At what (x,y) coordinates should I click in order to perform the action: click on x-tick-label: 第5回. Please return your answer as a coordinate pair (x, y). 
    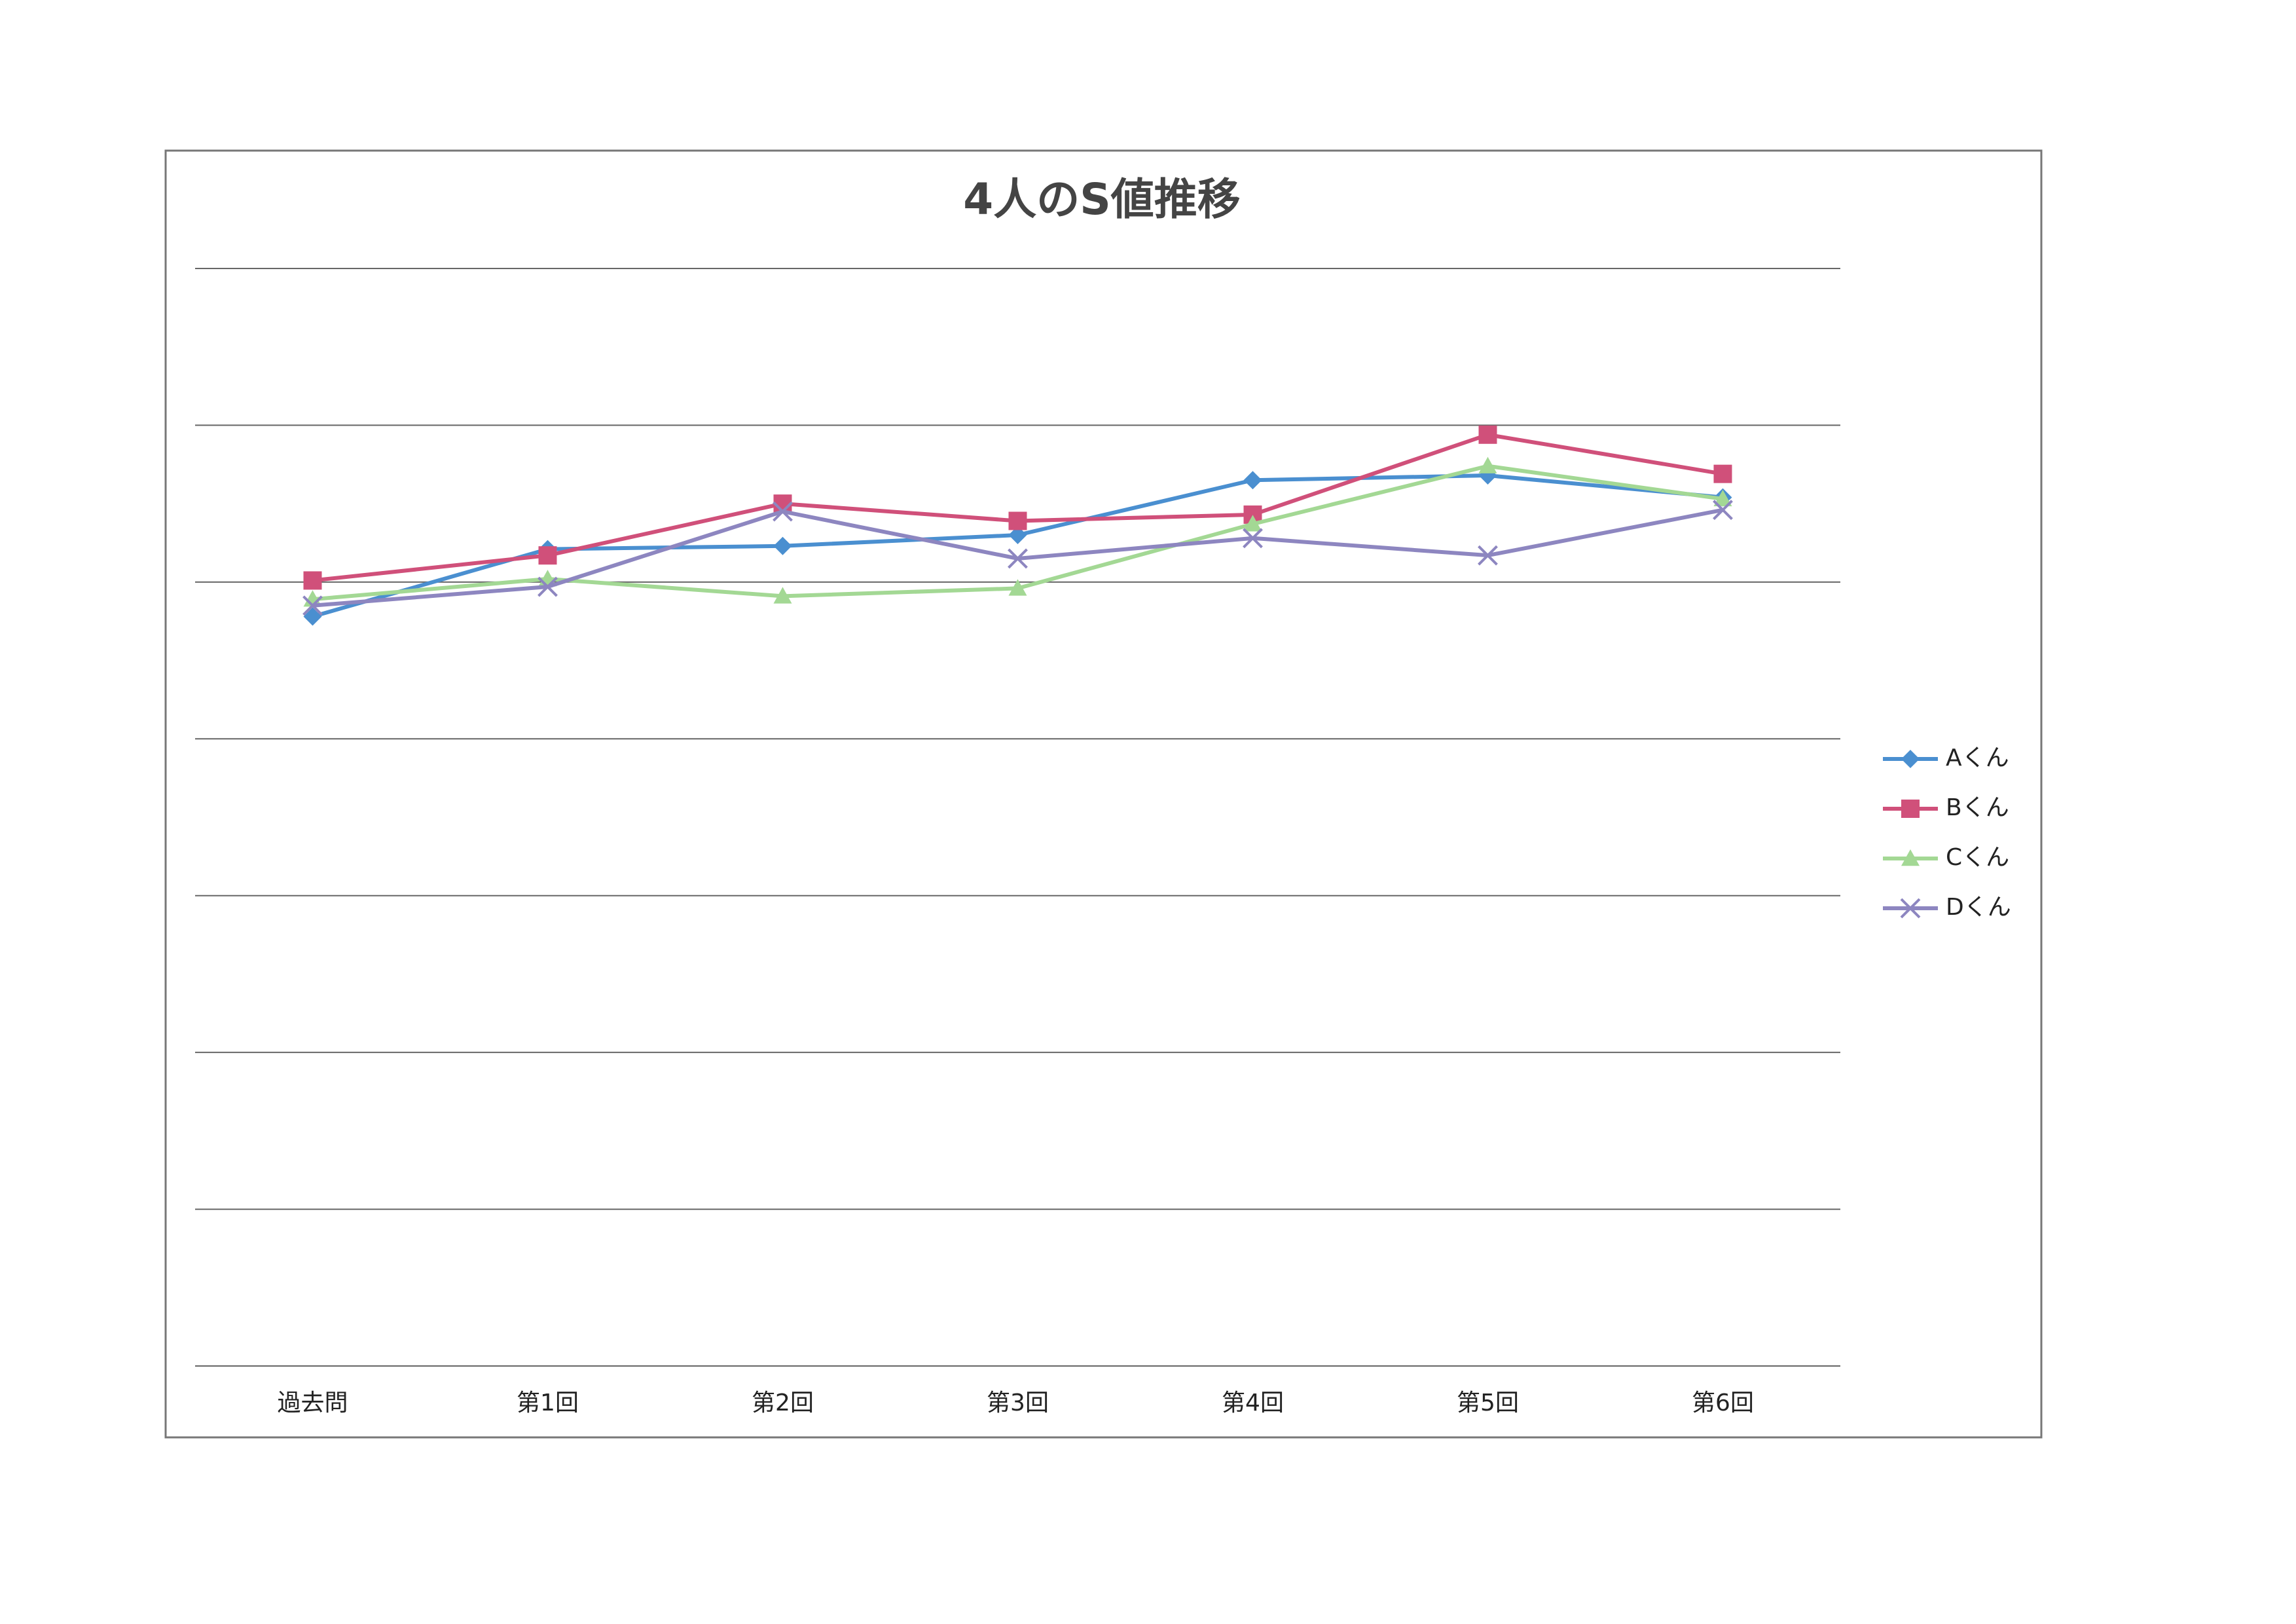
    Looking at the image, I should click on (1488, 1403).